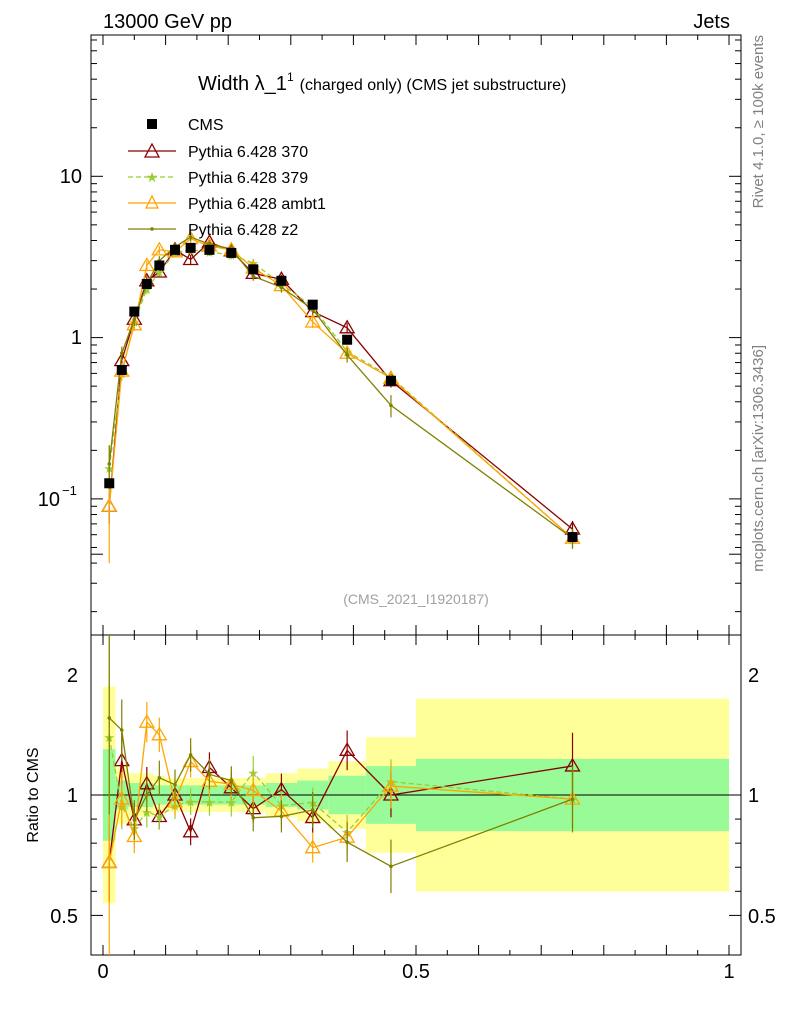 This screenshot has height=1024, width=786. Describe the element at coordinates (152, 229) in the screenshot. I see `legend-marker-z2` at that location.